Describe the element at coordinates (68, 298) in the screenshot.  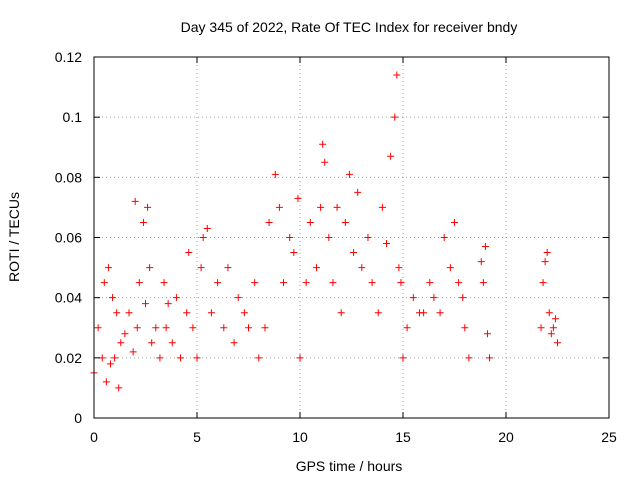
I see `y-tick-label: 0.04` at that location.